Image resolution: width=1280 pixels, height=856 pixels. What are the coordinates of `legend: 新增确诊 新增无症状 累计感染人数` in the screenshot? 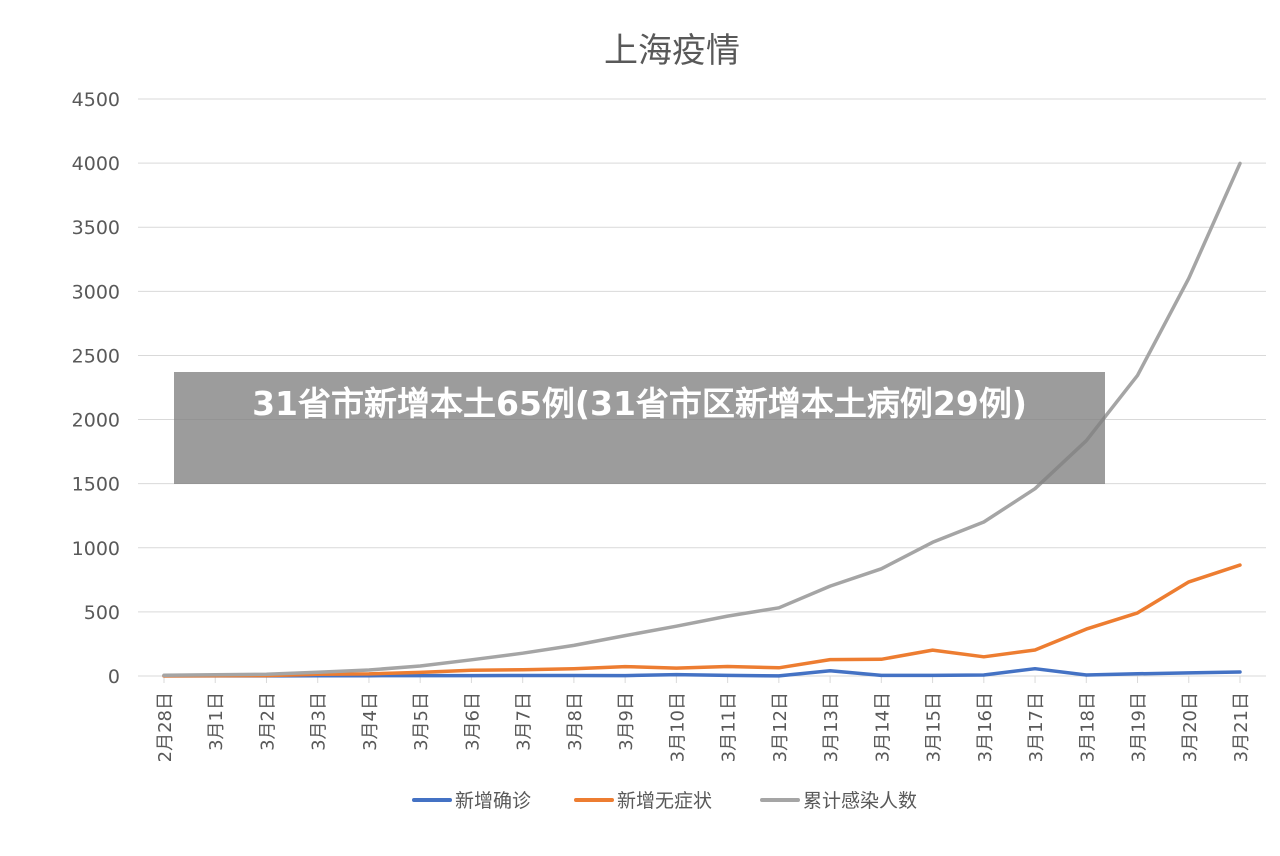 It's located at (664, 801).